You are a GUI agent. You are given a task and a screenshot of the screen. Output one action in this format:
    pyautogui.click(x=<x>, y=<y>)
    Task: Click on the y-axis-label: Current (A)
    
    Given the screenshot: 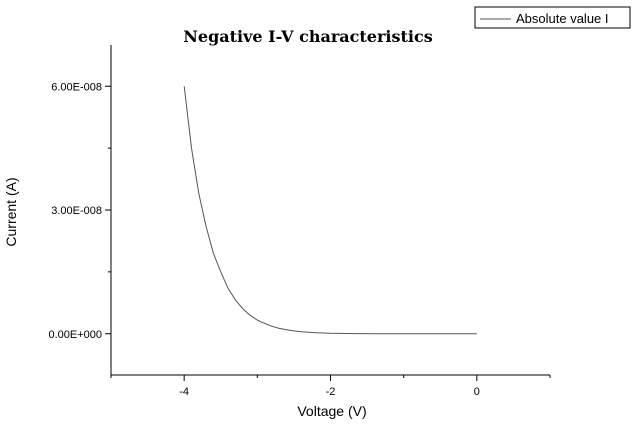 What is the action you would take?
    pyautogui.click(x=11, y=211)
    